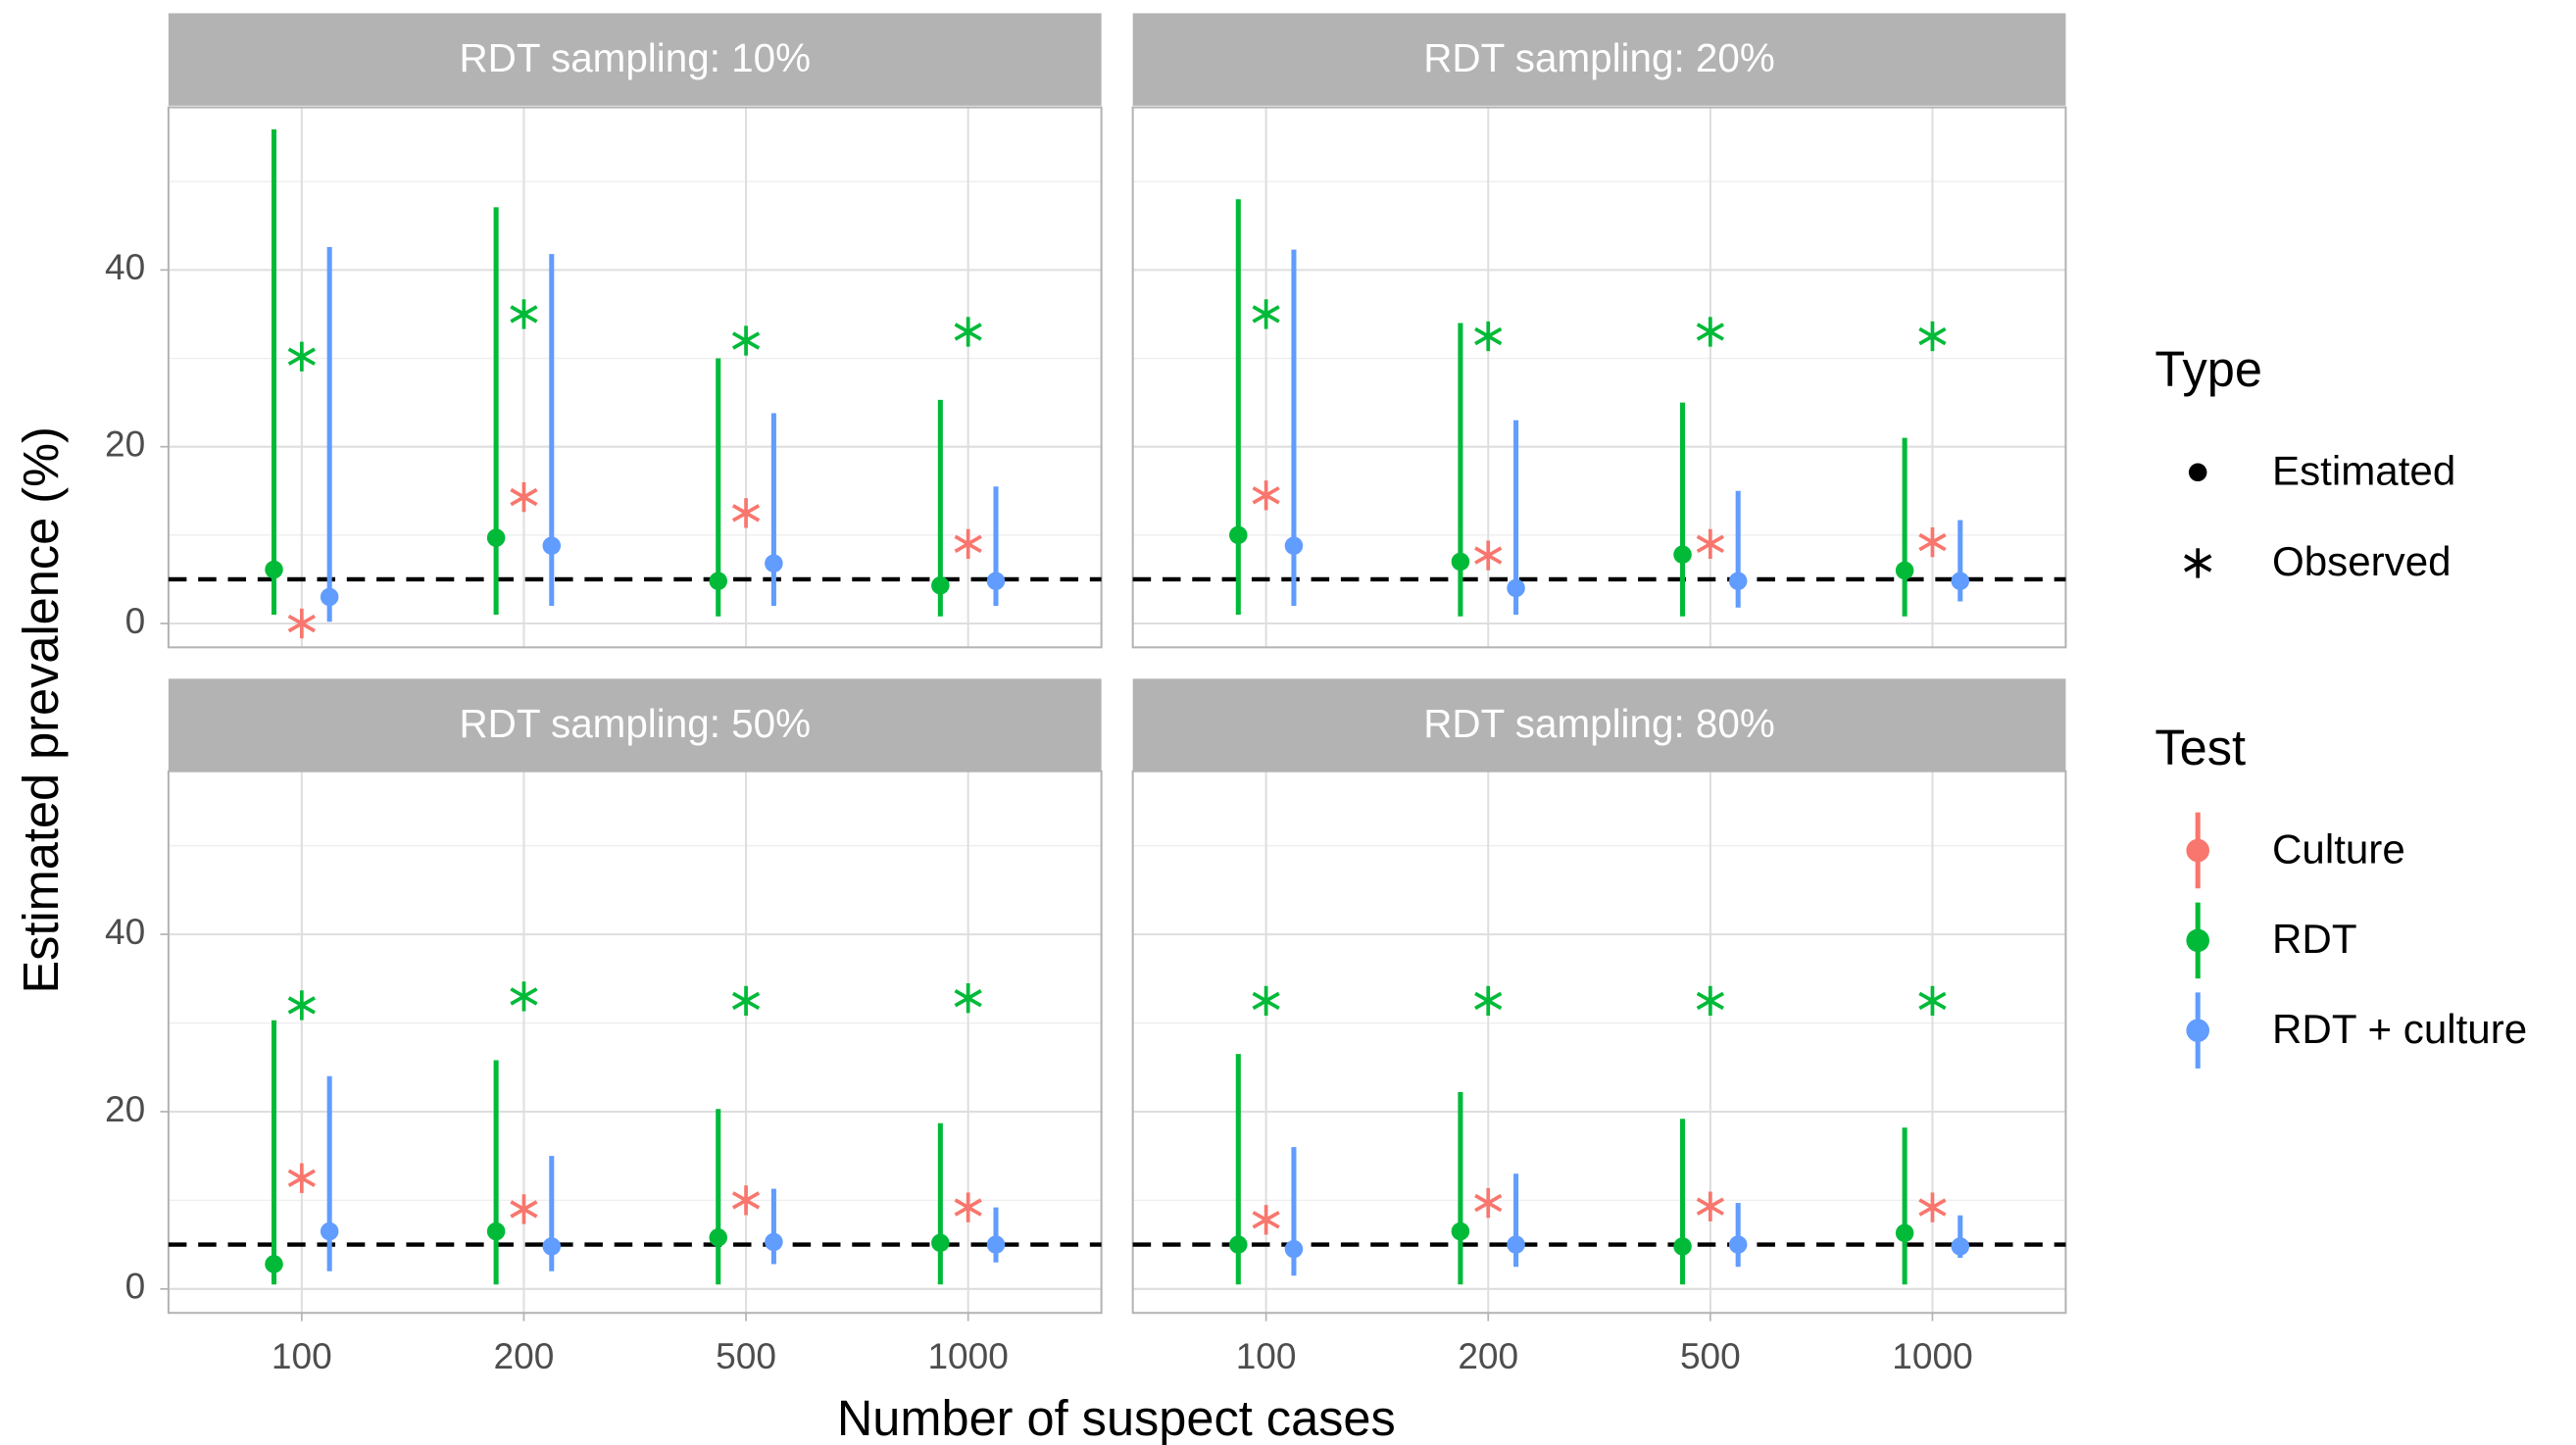 The width and height of the screenshot is (2576, 1445). I want to click on legend-label: Culture, so click(2338, 849).